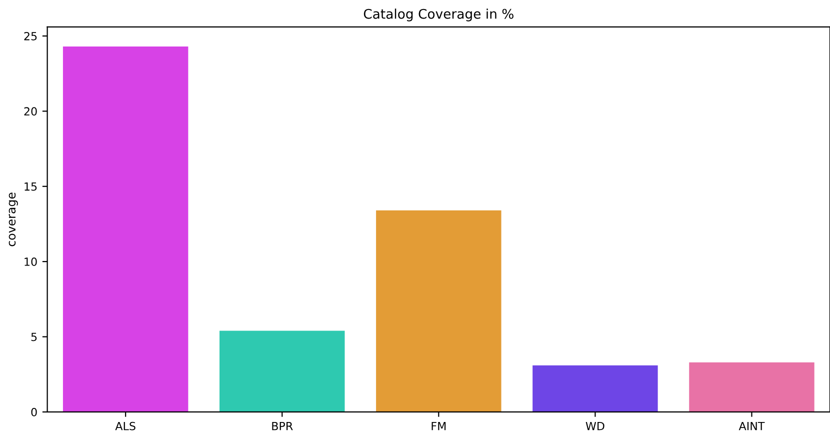  Describe the element at coordinates (13, 219) in the screenshot. I see `y-axis-title: coverage` at that location.